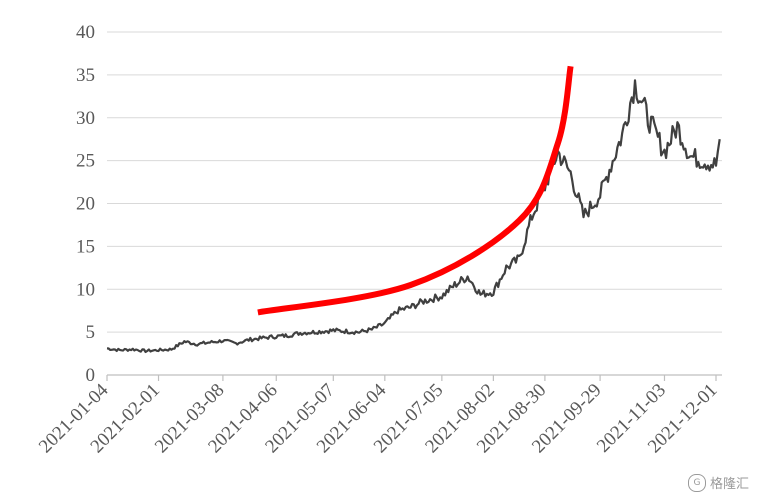  Describe the element at coordinates (85, 161) in the screenshot. I see `y-tick-label: 25` at that location.